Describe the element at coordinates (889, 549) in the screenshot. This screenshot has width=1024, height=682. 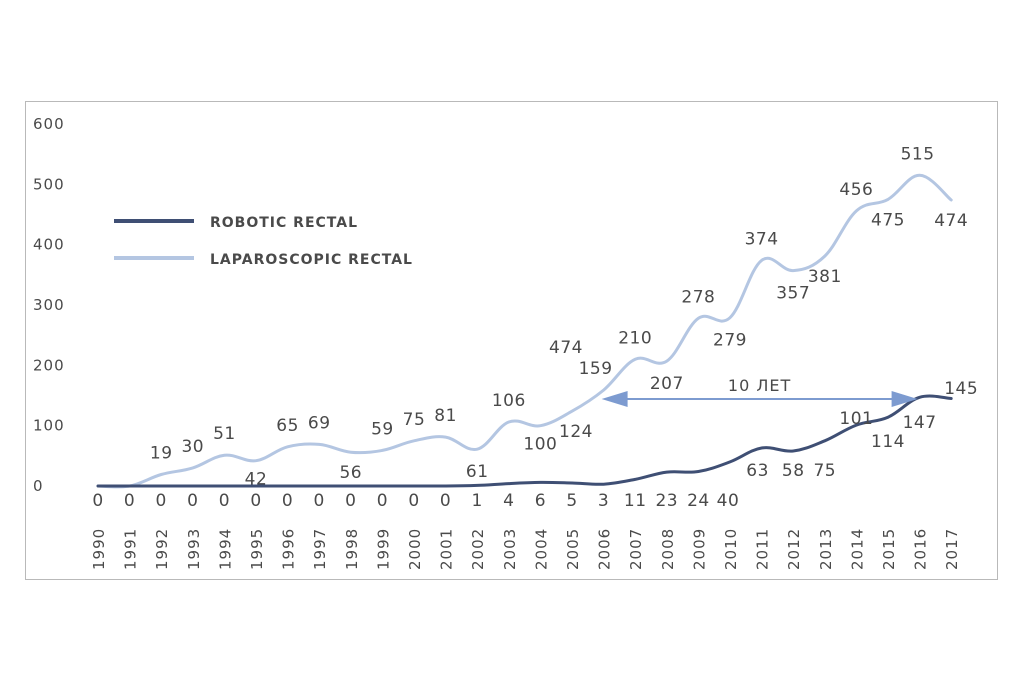
I see `x-tick-label: 2015` at that location.